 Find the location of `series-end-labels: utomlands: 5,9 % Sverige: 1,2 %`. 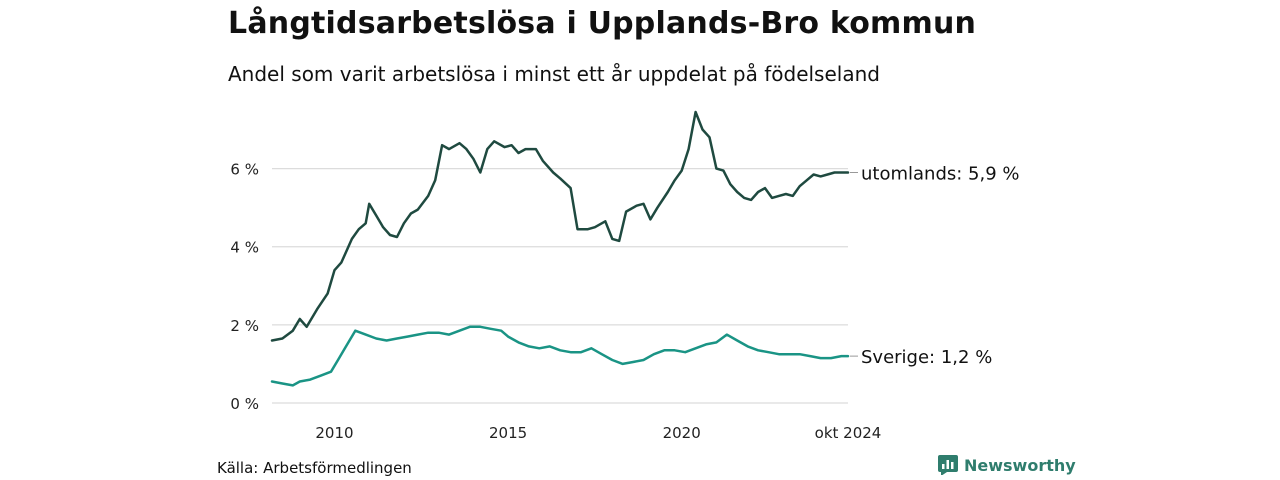

series-end-labels: utomlands: 5,9 % Sverige: 1,2 % is located at coordinates (935, 266).